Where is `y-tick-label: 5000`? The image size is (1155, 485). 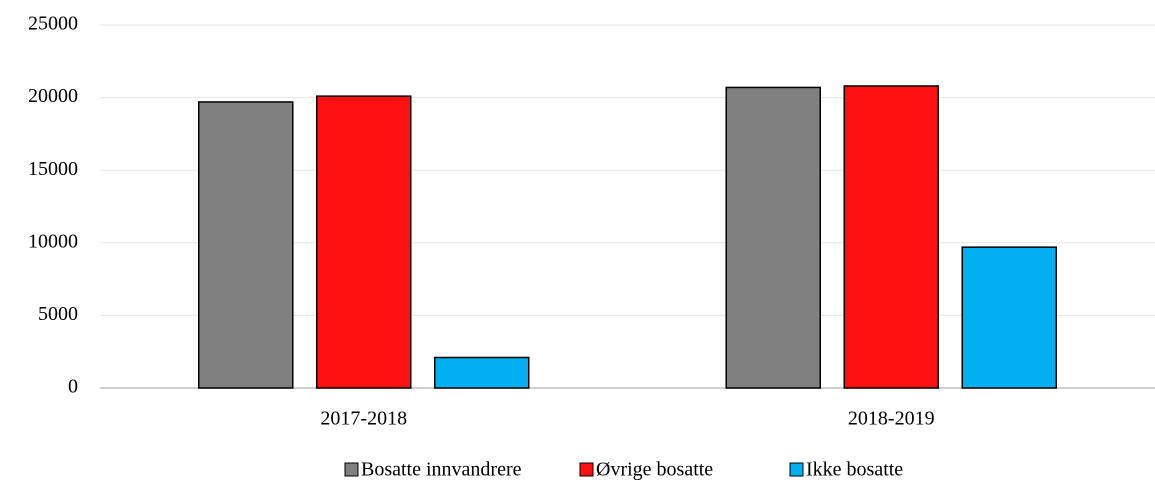 y-tick-label: 5000 is located at coordinates (58, 314).